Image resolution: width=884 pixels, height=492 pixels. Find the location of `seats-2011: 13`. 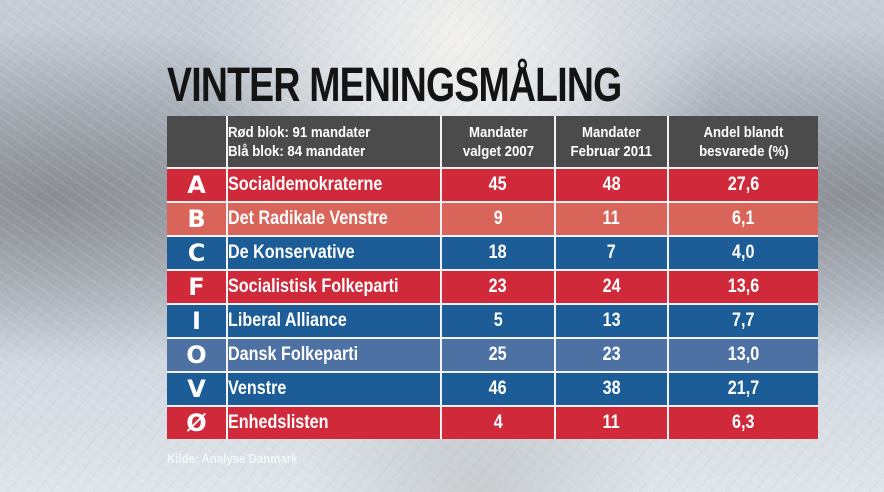

seats-2011: 13 is located at coordinates (611, 321).